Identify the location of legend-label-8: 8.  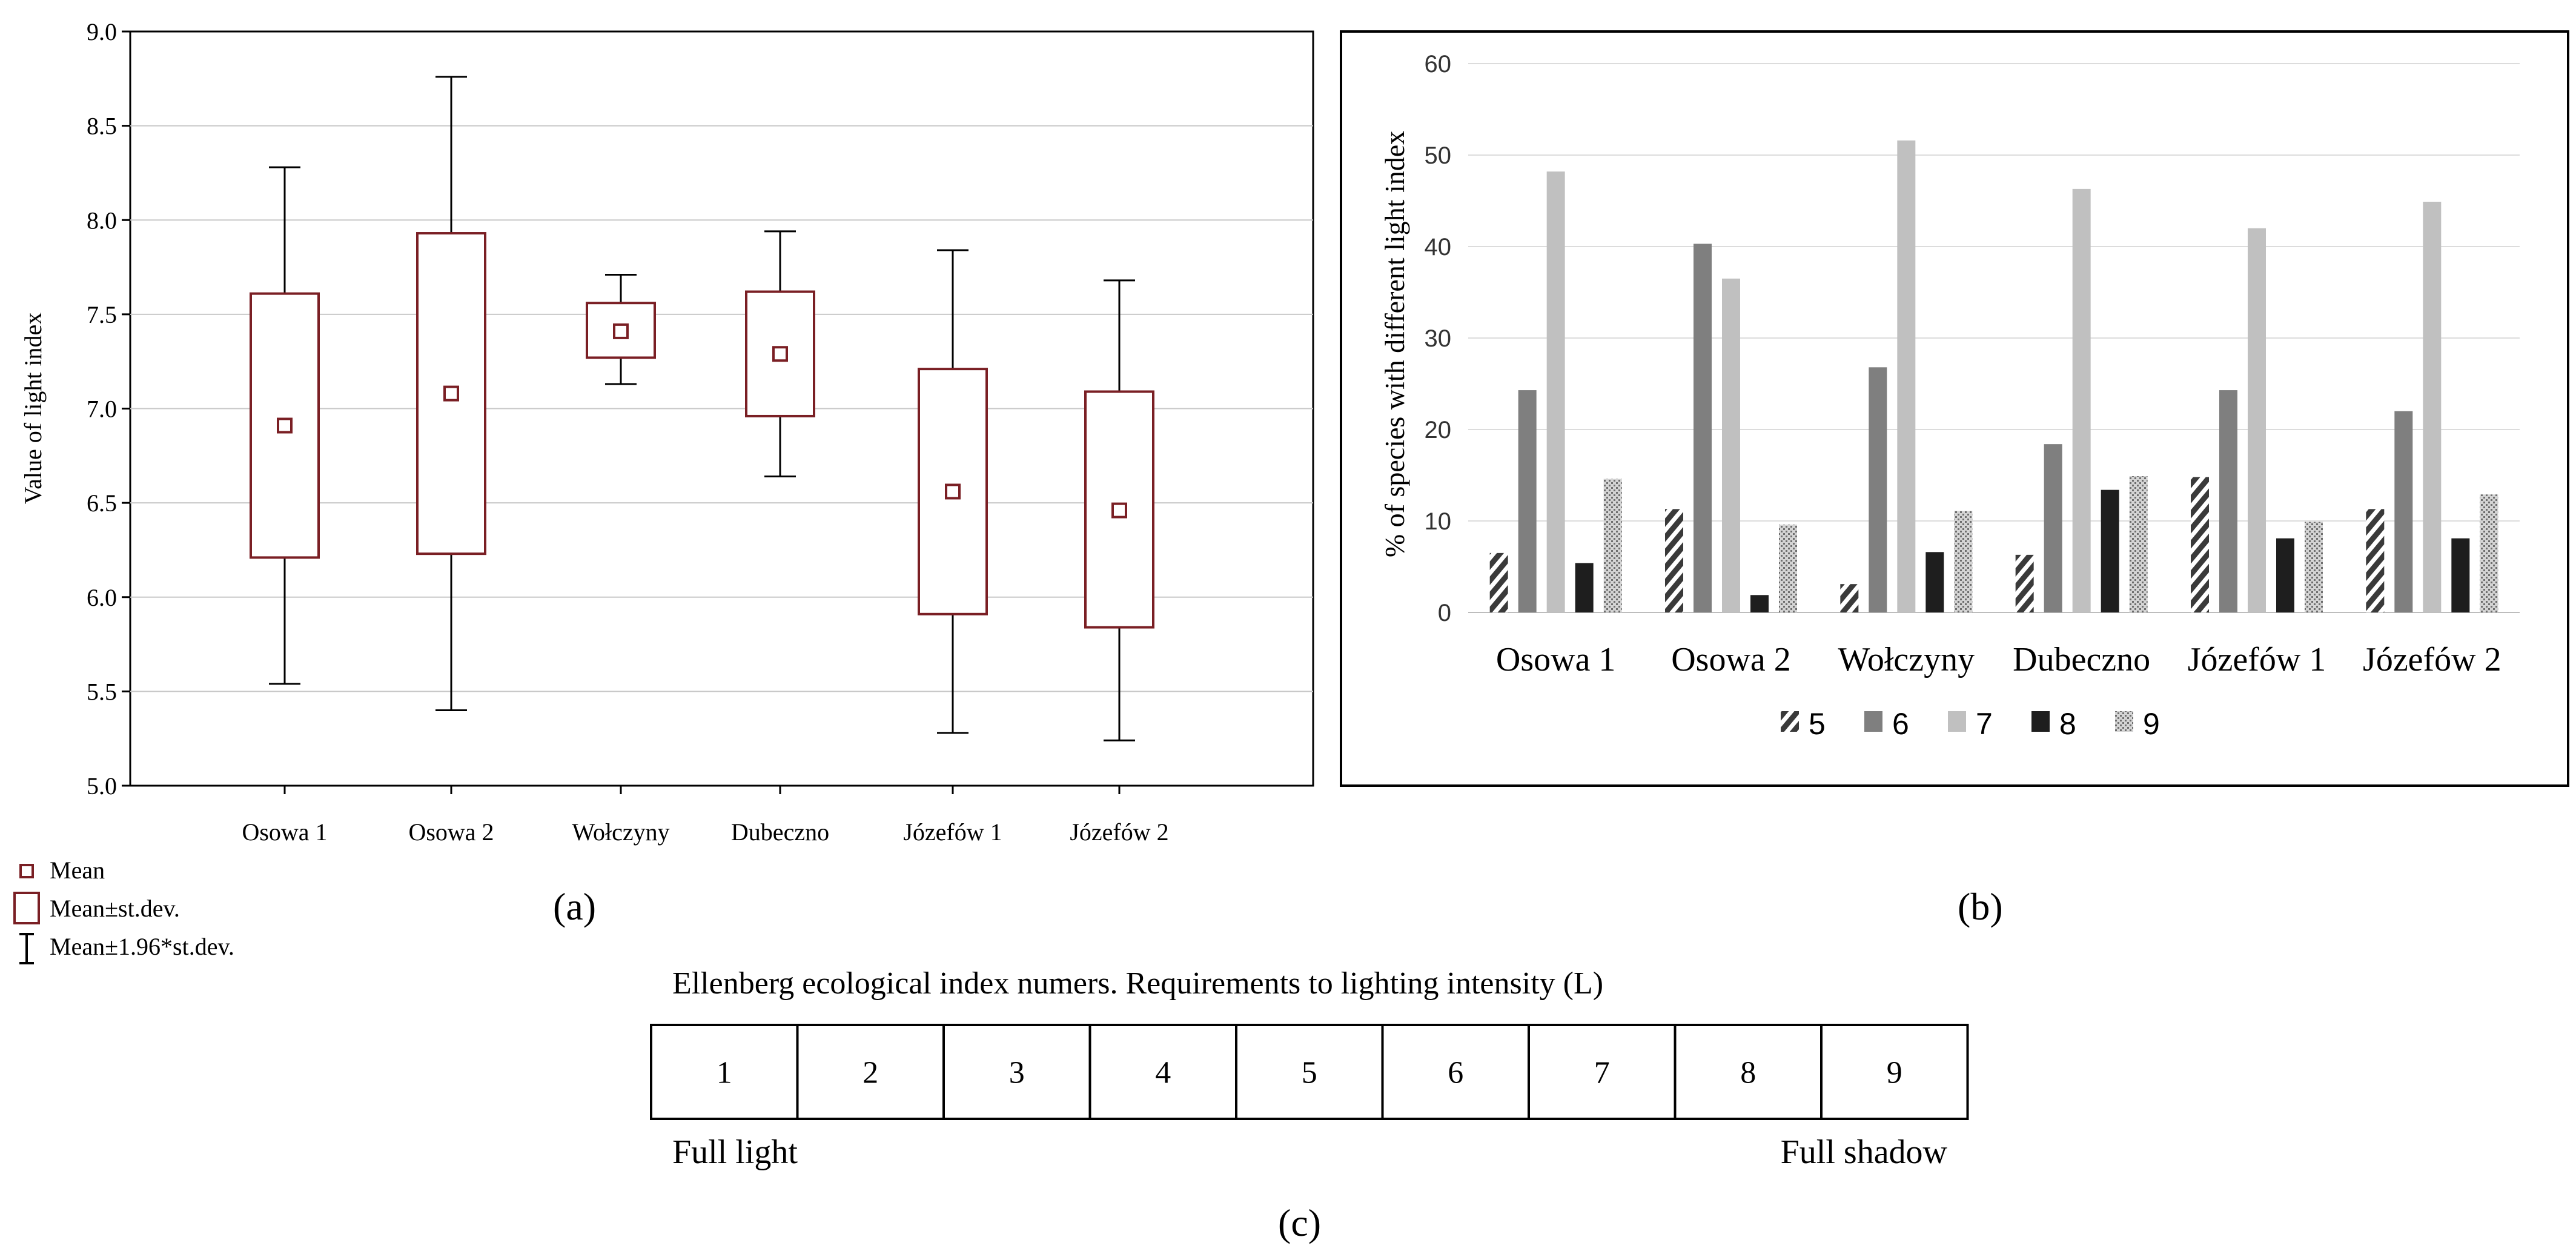
(2067, 724).